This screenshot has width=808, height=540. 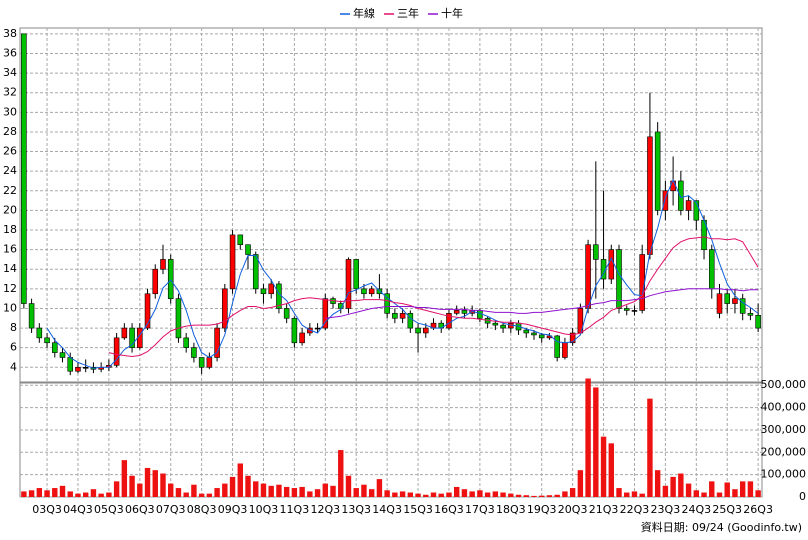 What do you see at coordinates (264, 509) in the screenshot?
I see `x-tick-label: 10Q3` at bounding box center [264, 509].